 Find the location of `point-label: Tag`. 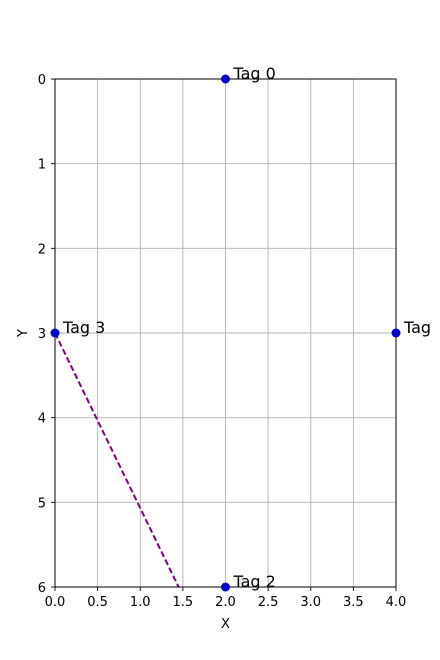

point-label: Tag is located at coordinates (417, 327).